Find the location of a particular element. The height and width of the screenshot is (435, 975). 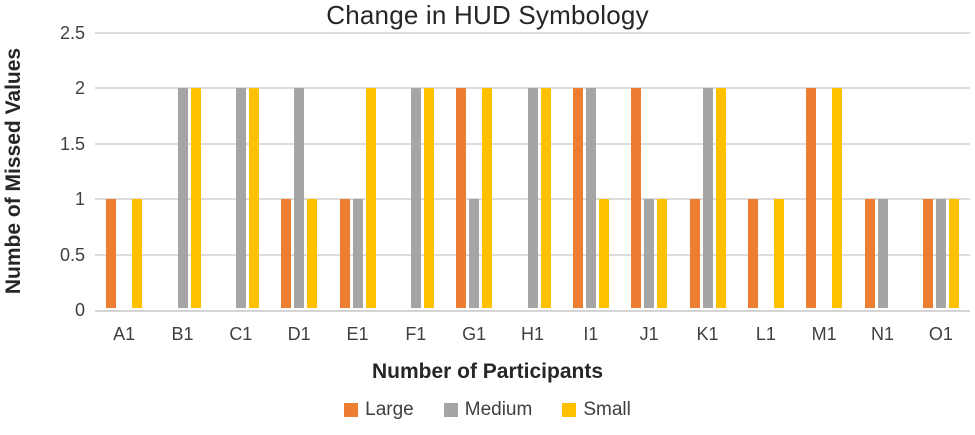

legend: Large Medium Small is located at coordinates (487, 410).